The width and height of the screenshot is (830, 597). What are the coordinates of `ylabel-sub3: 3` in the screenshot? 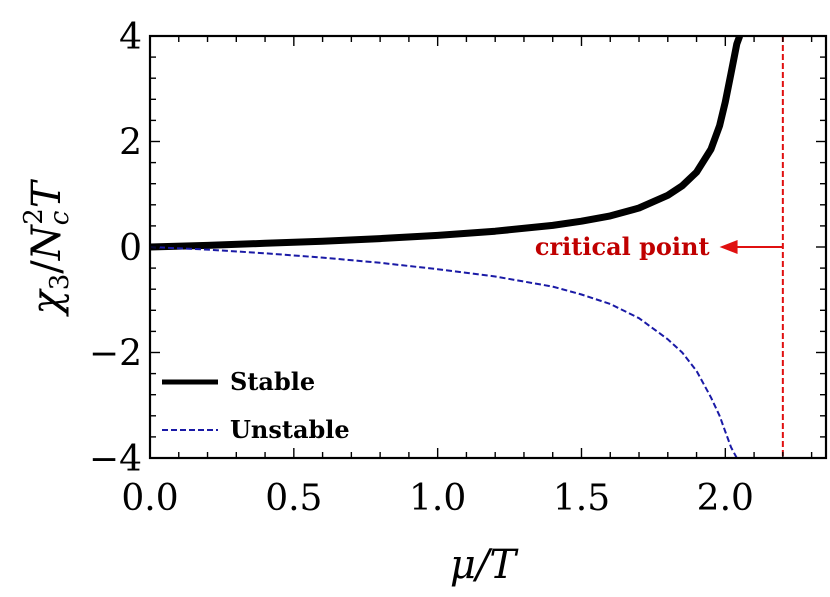 It's located at (60, 282).